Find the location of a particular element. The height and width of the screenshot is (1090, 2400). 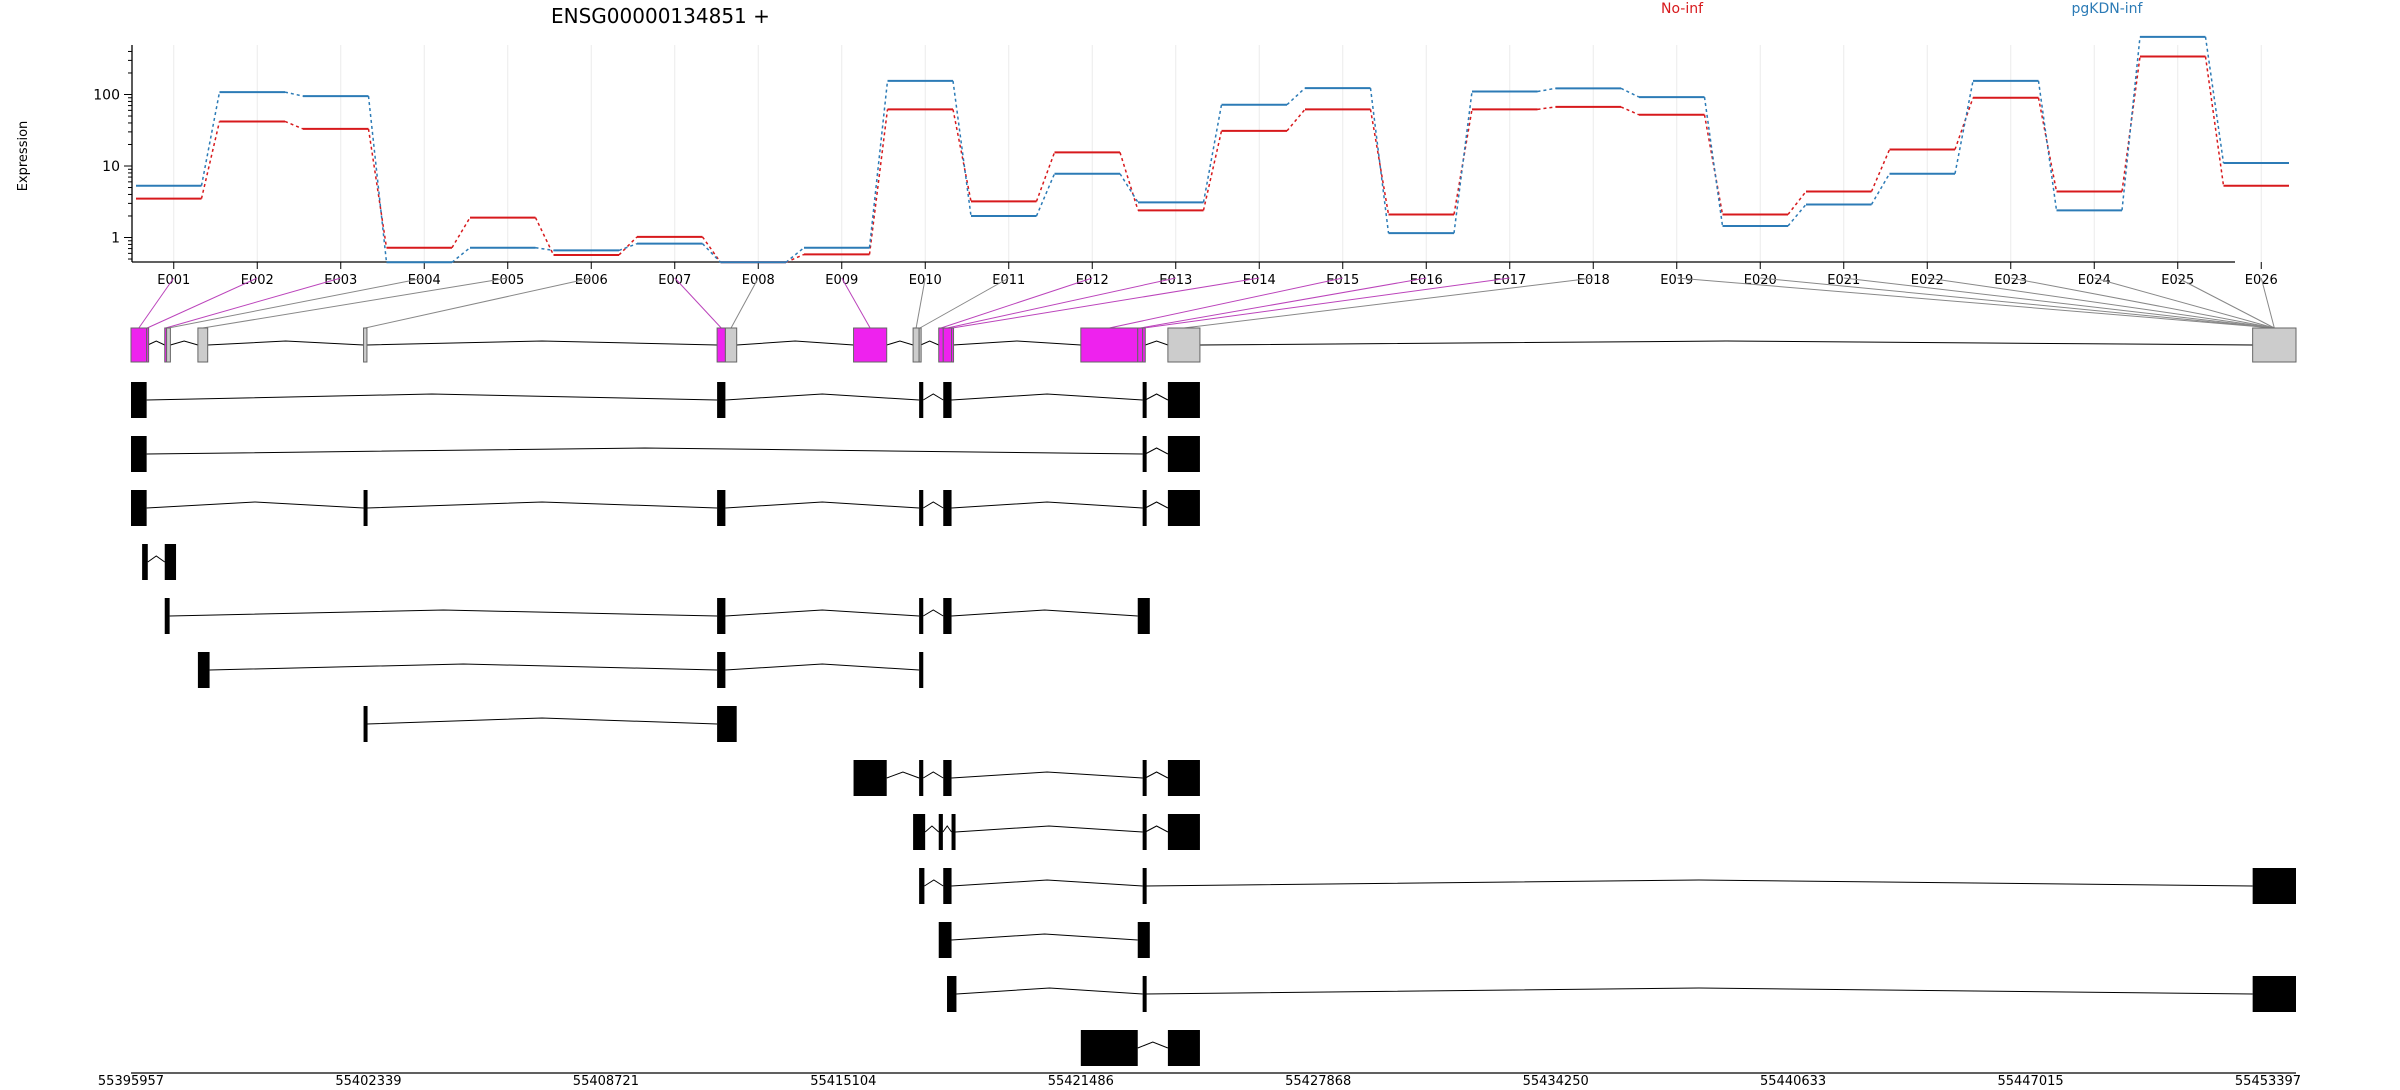

genomic-tick-label: 55415104 is located at coordinates (843, 1081).